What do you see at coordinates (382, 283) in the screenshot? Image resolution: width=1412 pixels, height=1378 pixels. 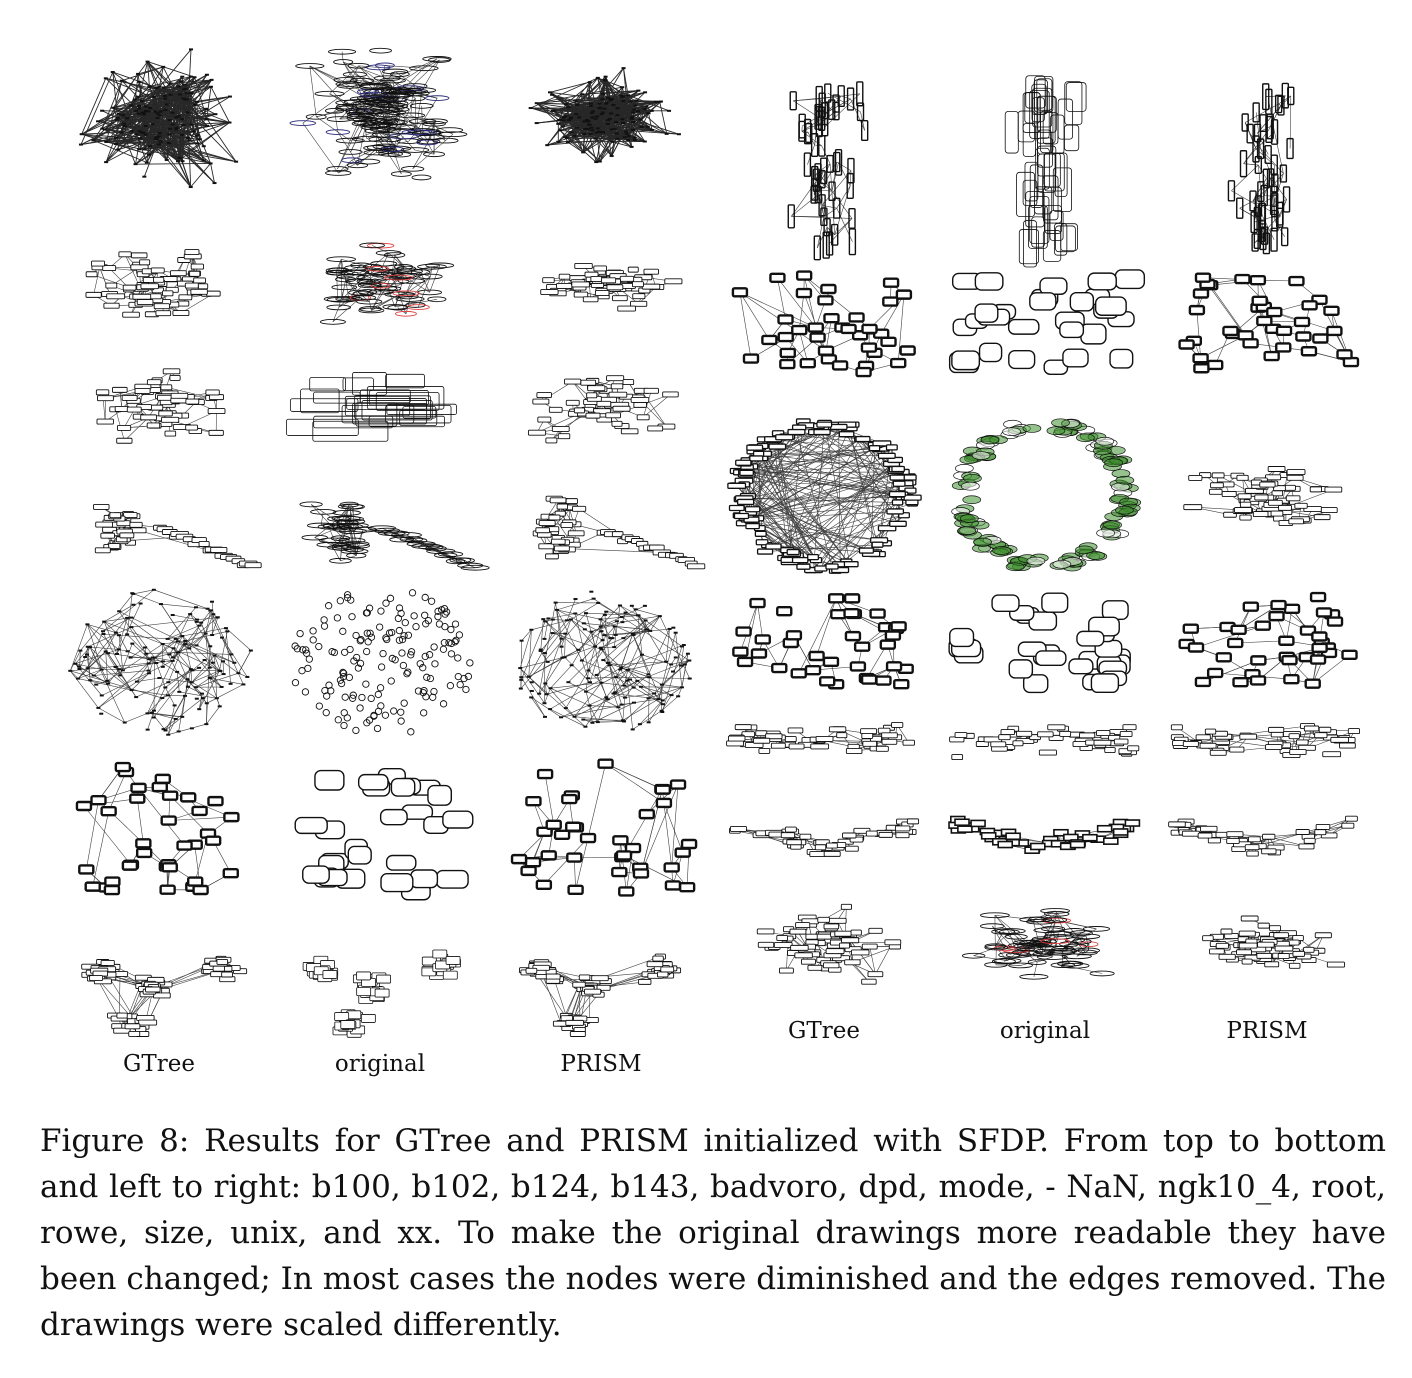 I see `drawing-b102-original` at bounding box center [382, 283].